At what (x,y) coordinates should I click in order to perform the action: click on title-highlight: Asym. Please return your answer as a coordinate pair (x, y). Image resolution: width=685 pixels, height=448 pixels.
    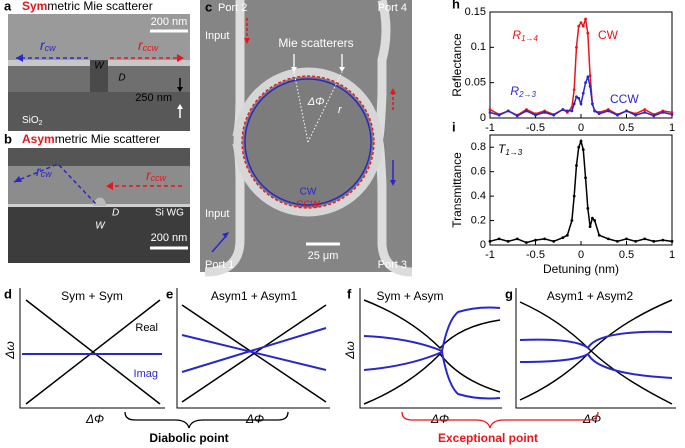
    Looking at the image, I should click on (38, 139).